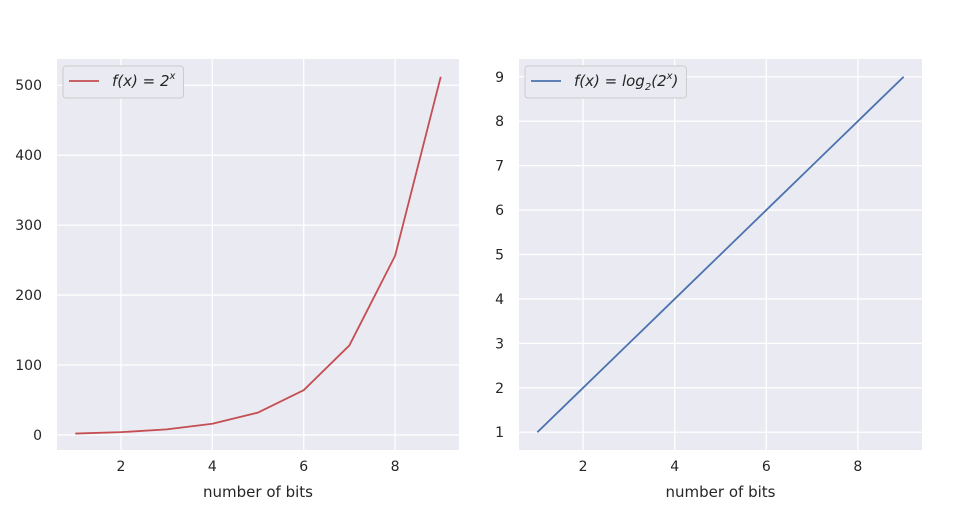 The height and width of the screenshot is (508, 953). Describe the element at coordinates (28, 296) in the screenshot. I see `y-tick-label: 200` at that location.